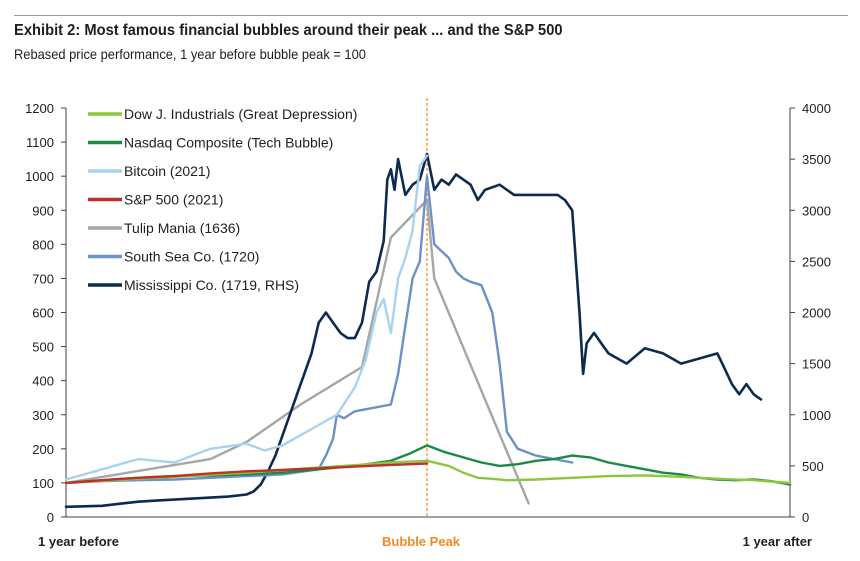 This screenshot has width=860, height=561. Describe the element at coordinates (39, 176) in the screenshot. I see `left-tick-label: 1000` at that location.